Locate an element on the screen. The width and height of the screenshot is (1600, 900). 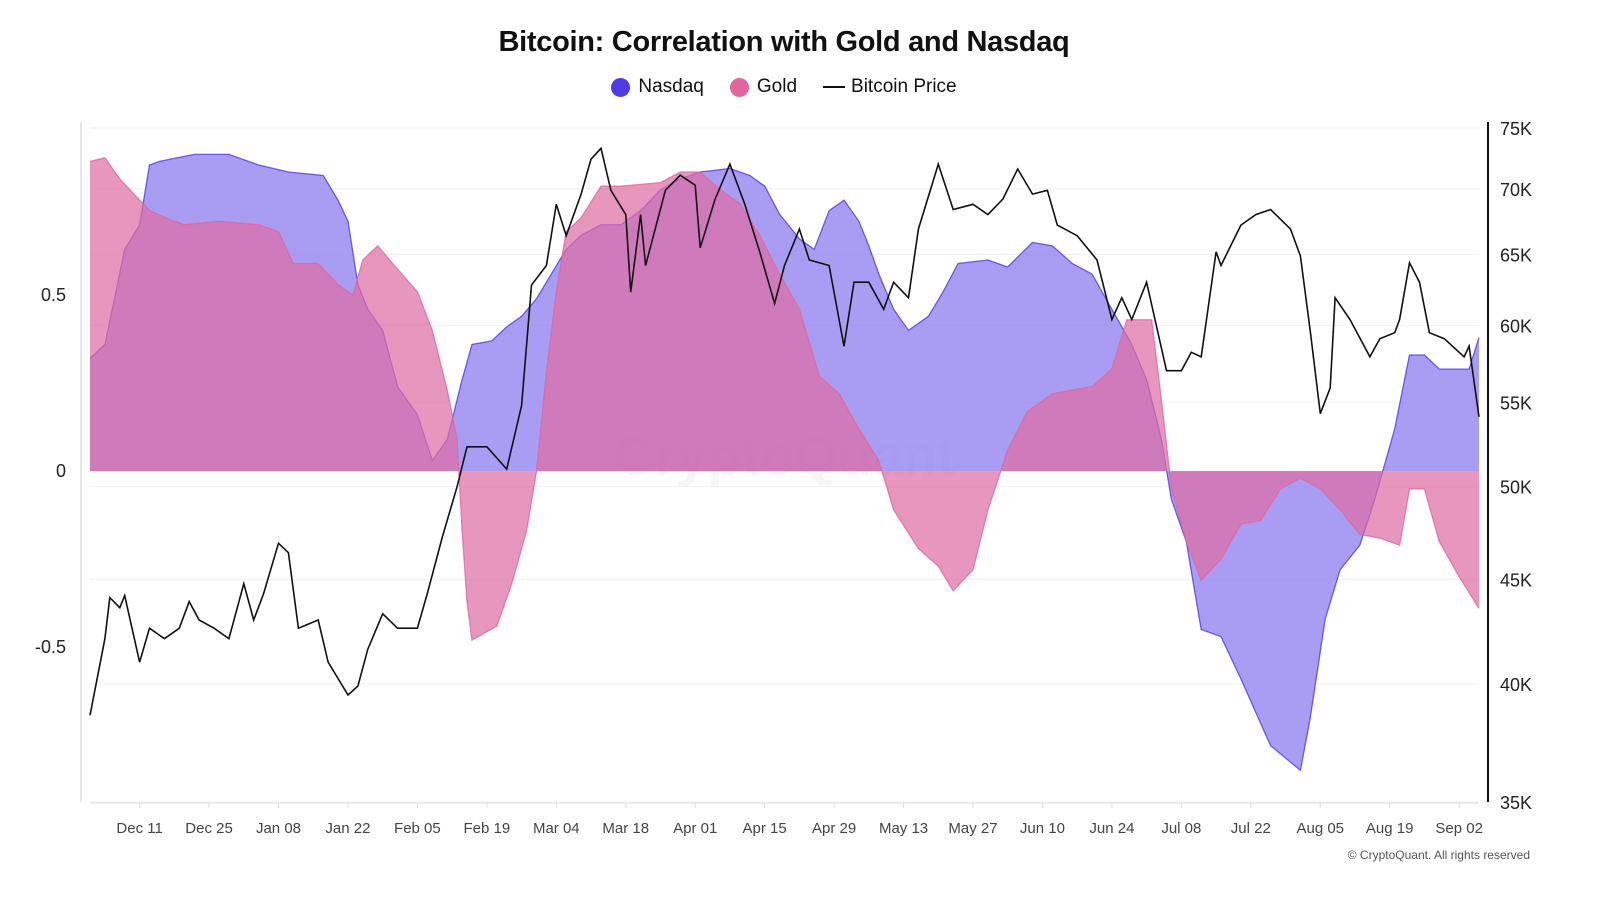
x-tick-label: Jan 08 is located at coordinates (278, 828).